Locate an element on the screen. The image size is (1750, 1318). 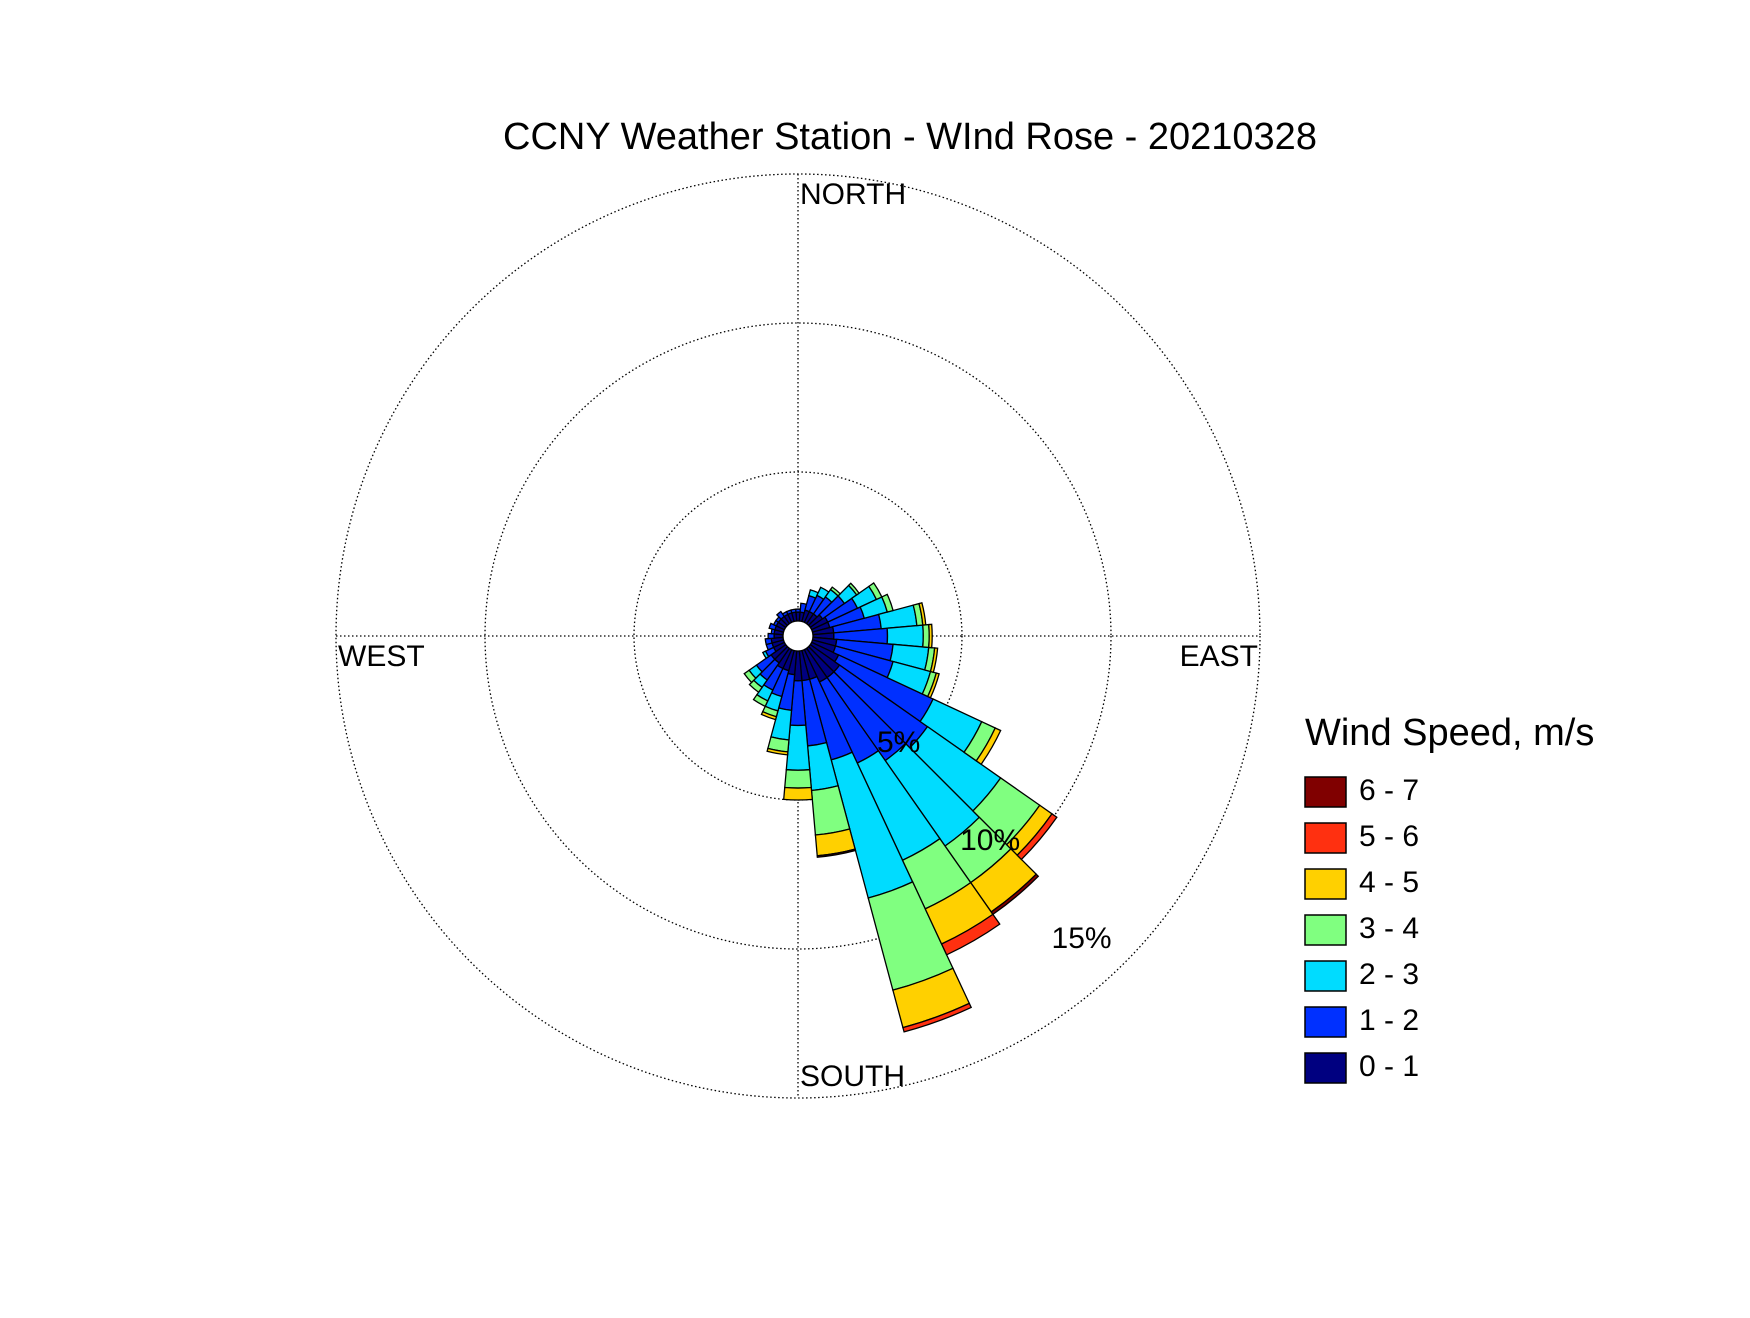
center-hole is located at coordinates (798, 636).